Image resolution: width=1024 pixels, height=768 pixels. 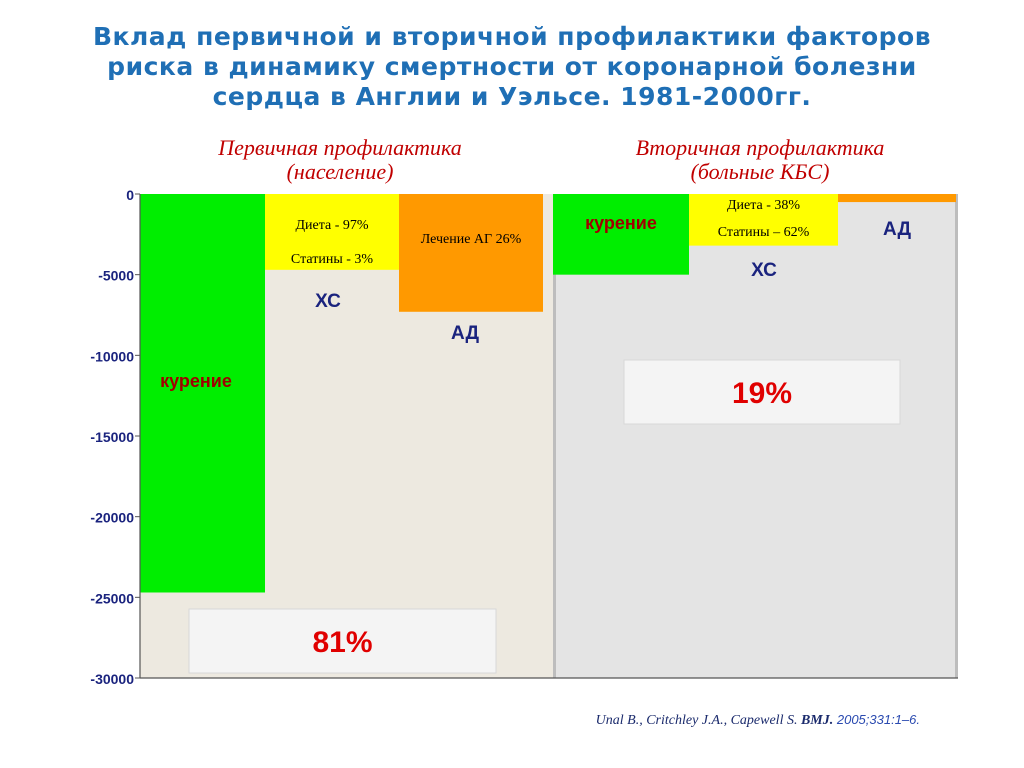 What do you see at coordinates (764, 232) in the screenshot?
I see `bar-inner-label: Статины – 62%` at bounding box center [764, 232].